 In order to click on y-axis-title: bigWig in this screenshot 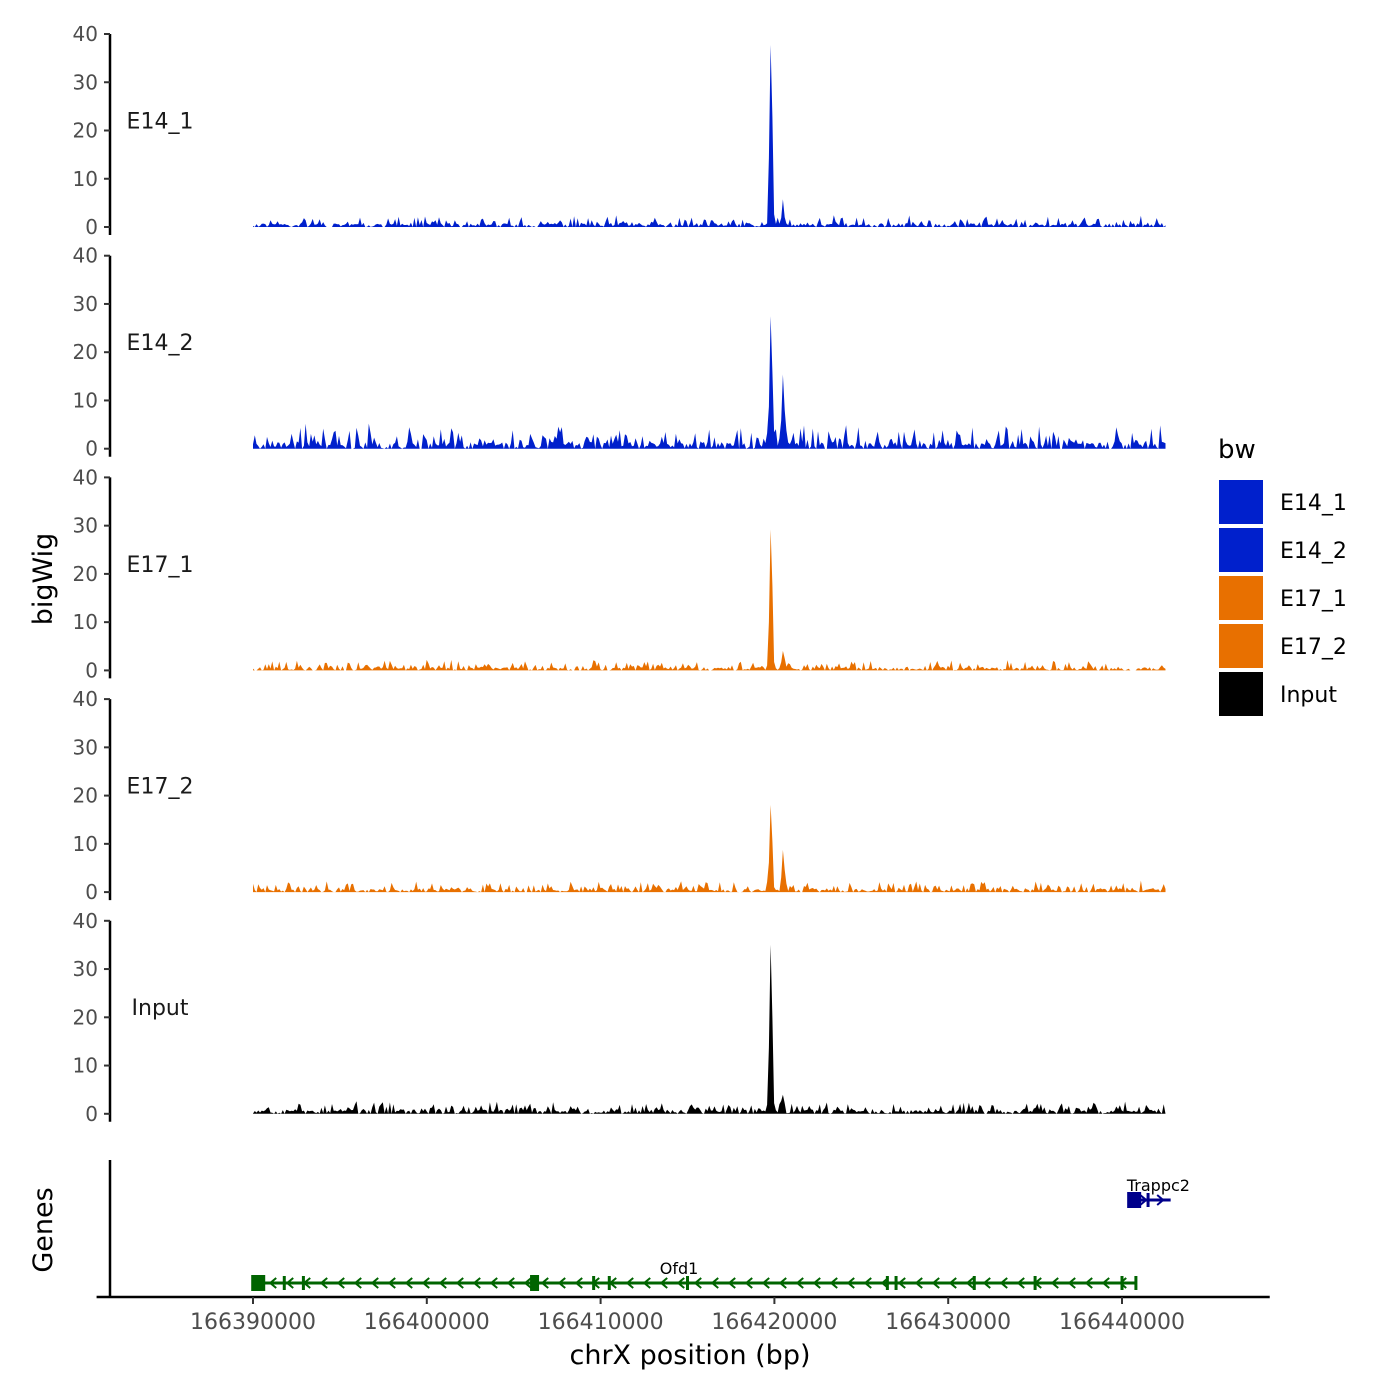, I will do `click(43, 579)`.